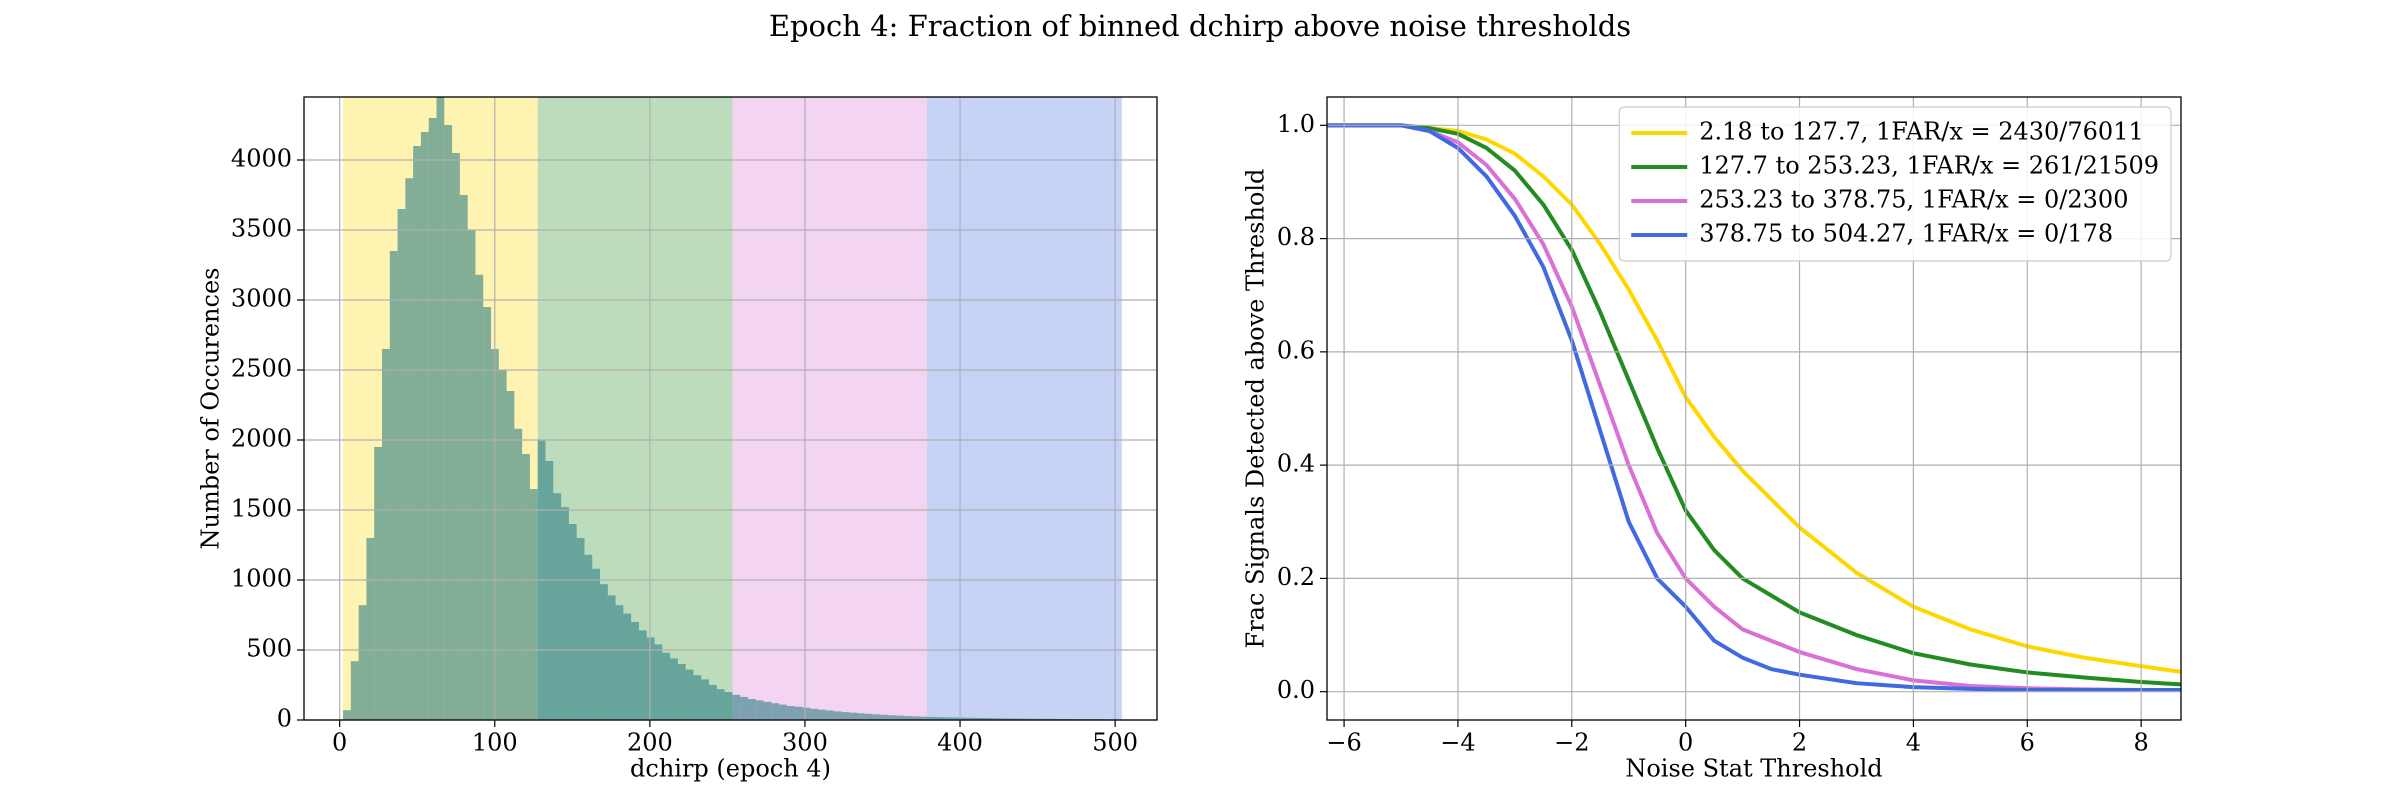 This screenshot has width=2400, height=800. Describe the element at coordinates (1753, 769) in the screenshot. I see `x-axis-label: Noise Stat Threshold` at that location.